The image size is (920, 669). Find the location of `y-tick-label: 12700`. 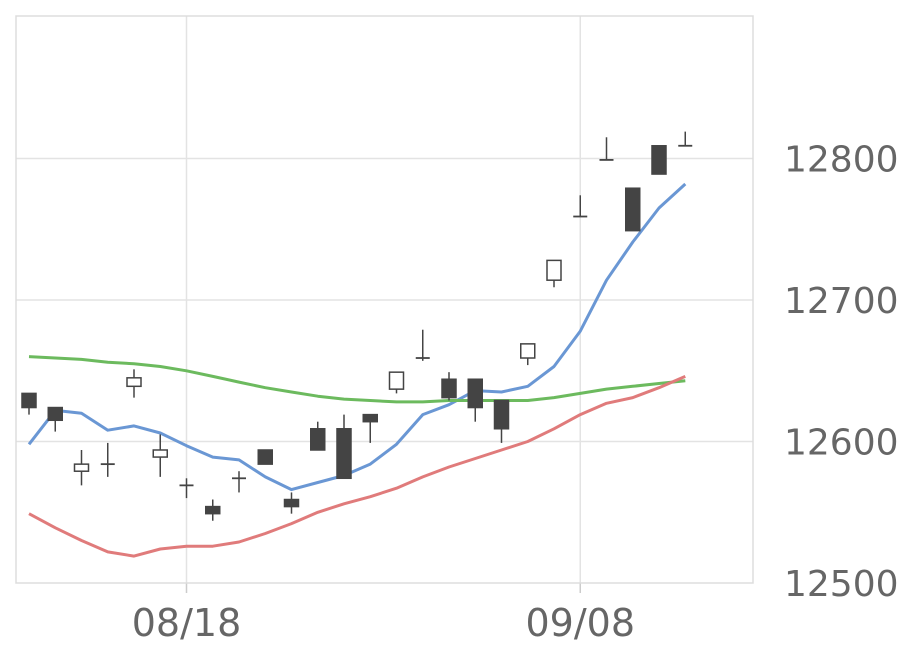

y-tick-label: 12700 is located at coordinates (841, 301).